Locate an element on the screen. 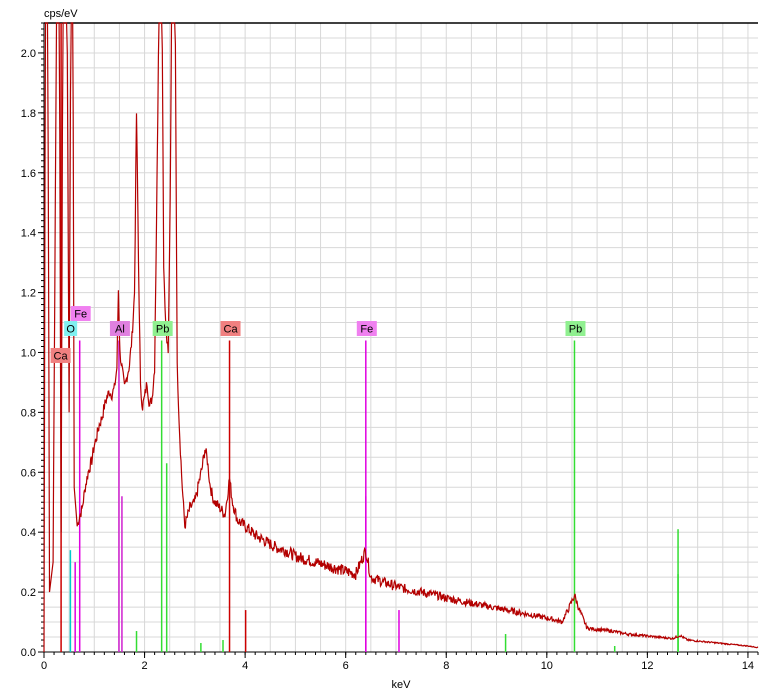 The image size is (759, 690). y-tick-label: 0.8 is located at coordinates (28, 413).